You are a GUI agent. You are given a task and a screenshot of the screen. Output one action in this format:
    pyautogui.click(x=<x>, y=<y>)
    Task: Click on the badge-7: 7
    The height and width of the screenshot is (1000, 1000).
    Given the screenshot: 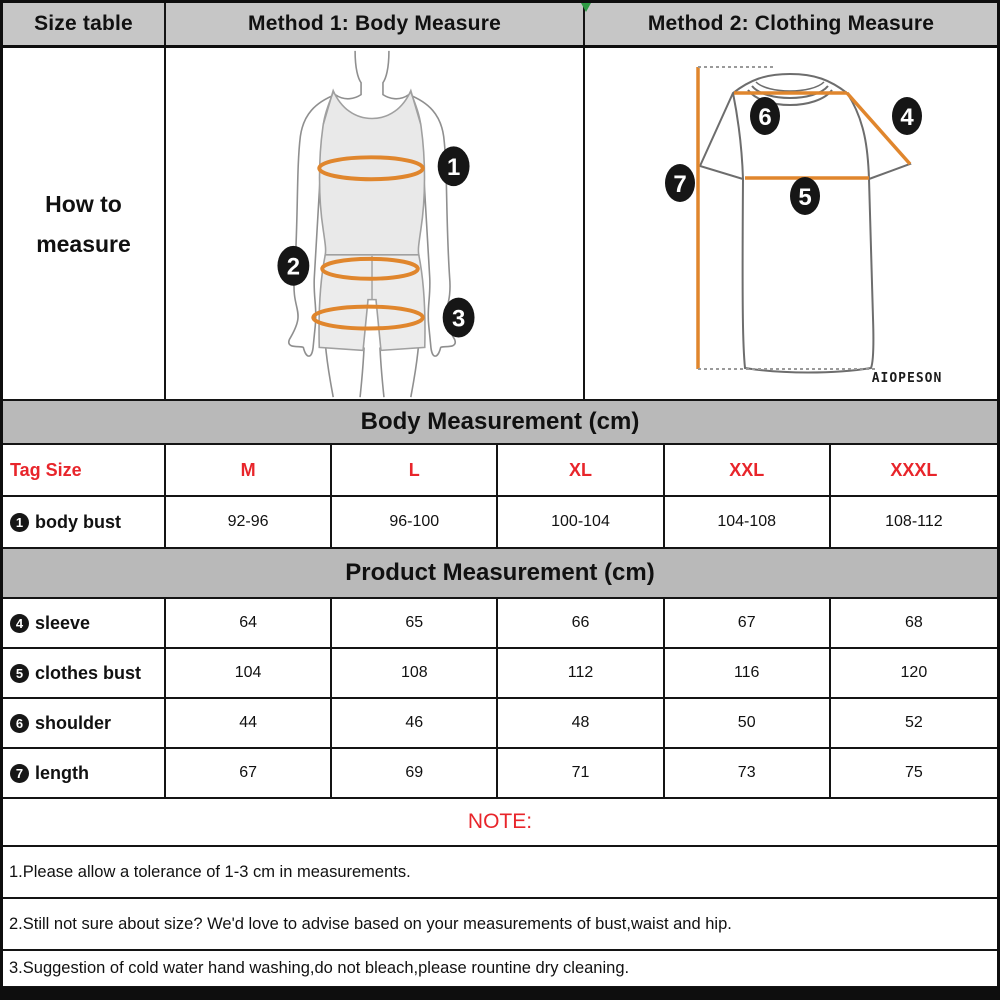 What is the action you would take?
    pyautogui.click(x=680, y=183)
    